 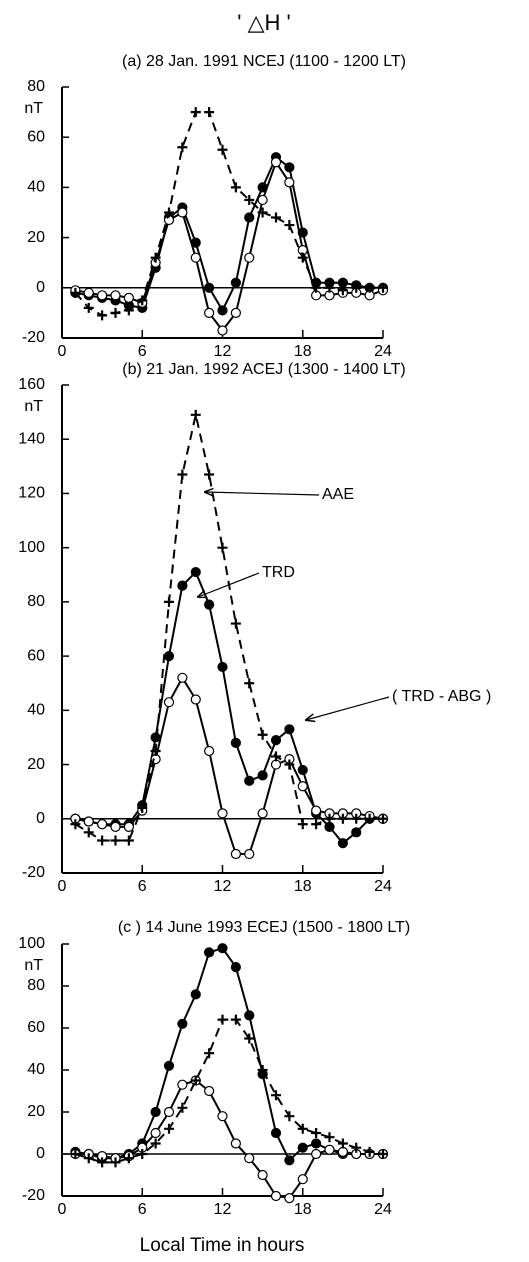 What do you see at coordinates (36, 601) in the screenshot?
I see `y-tick-label: 80` at bounding box center [36, 601].